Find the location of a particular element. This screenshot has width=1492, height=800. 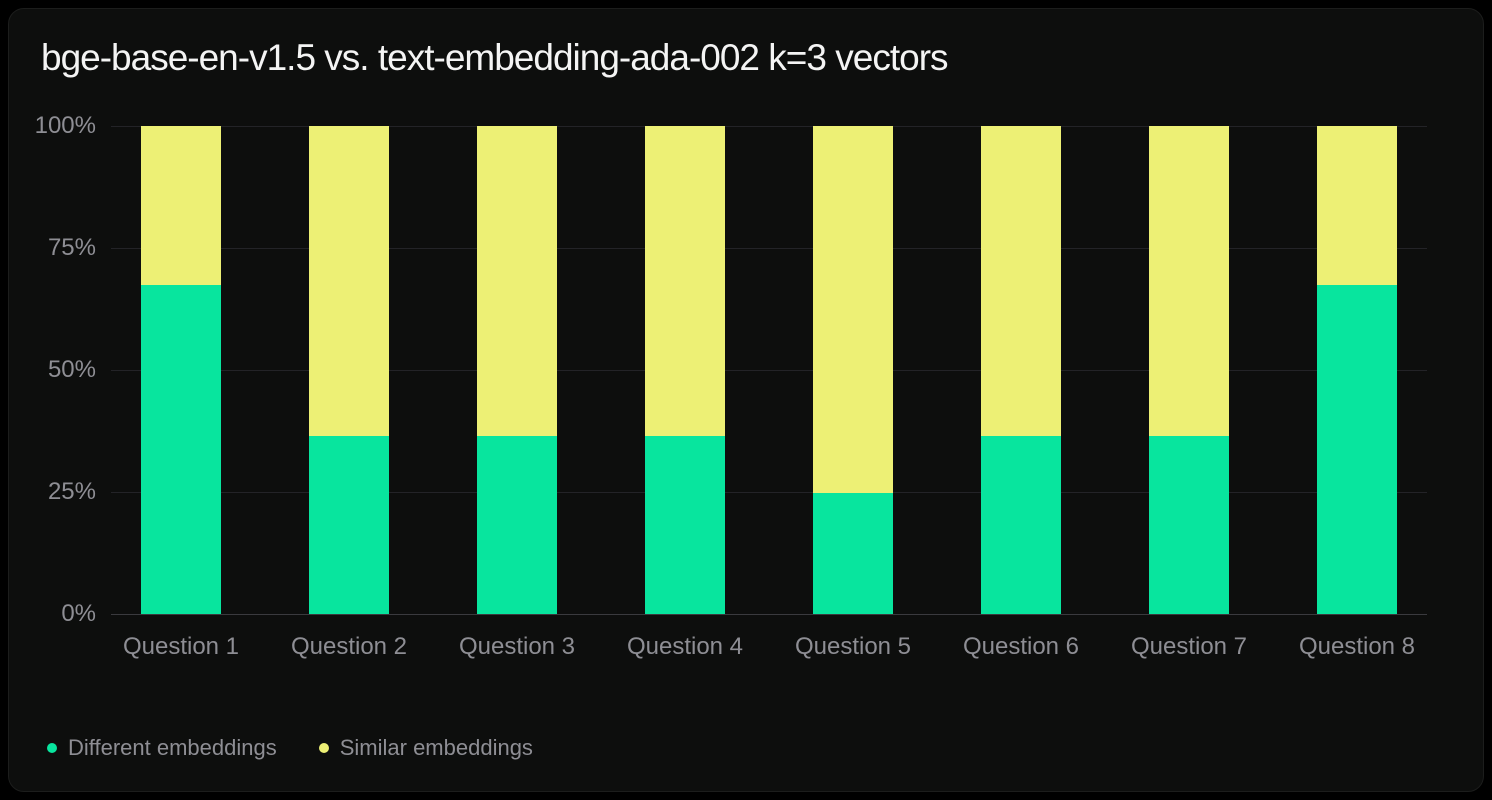

x-category-label-1: Question 1 is located at coordinates (181, 646).